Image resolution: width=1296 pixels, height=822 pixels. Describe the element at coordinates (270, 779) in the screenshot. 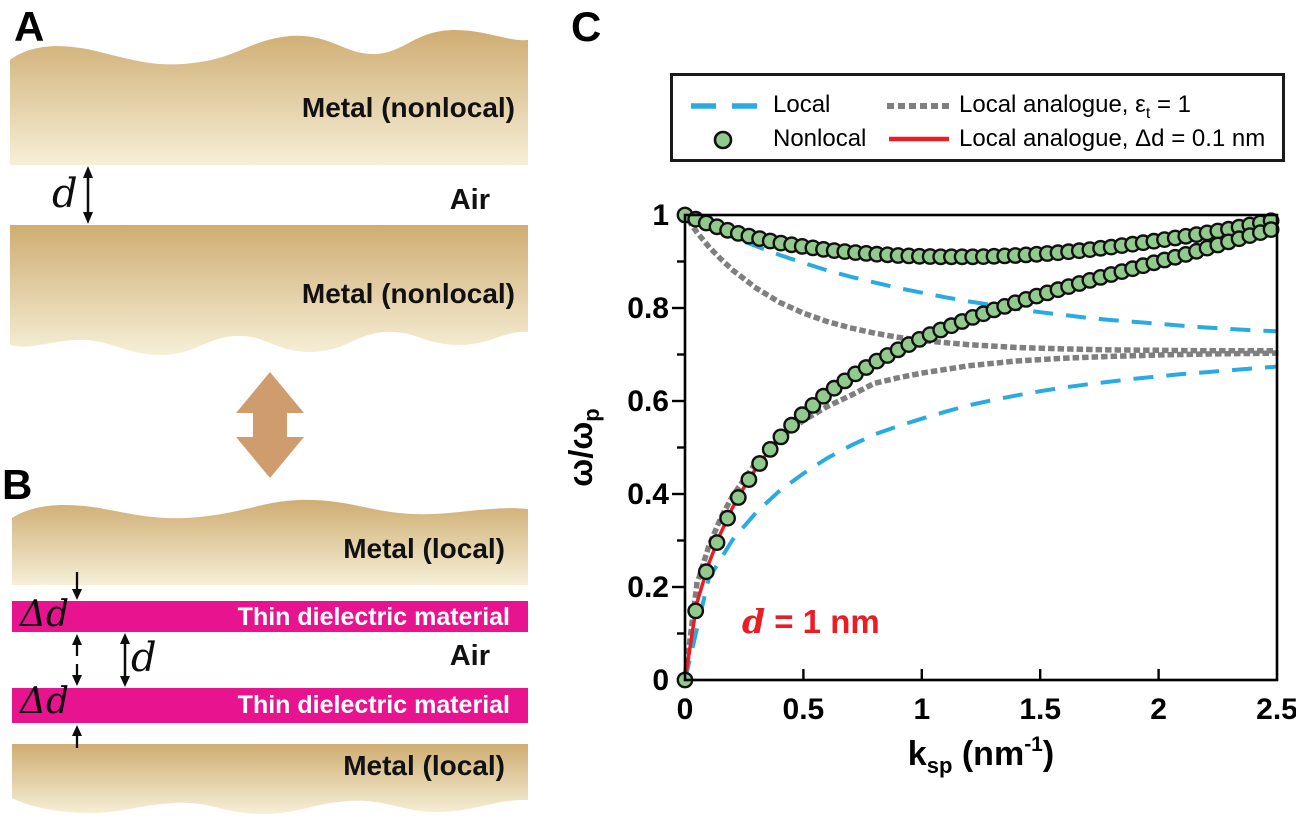

I see `panel-b-bottom-metal-slab` at that location.